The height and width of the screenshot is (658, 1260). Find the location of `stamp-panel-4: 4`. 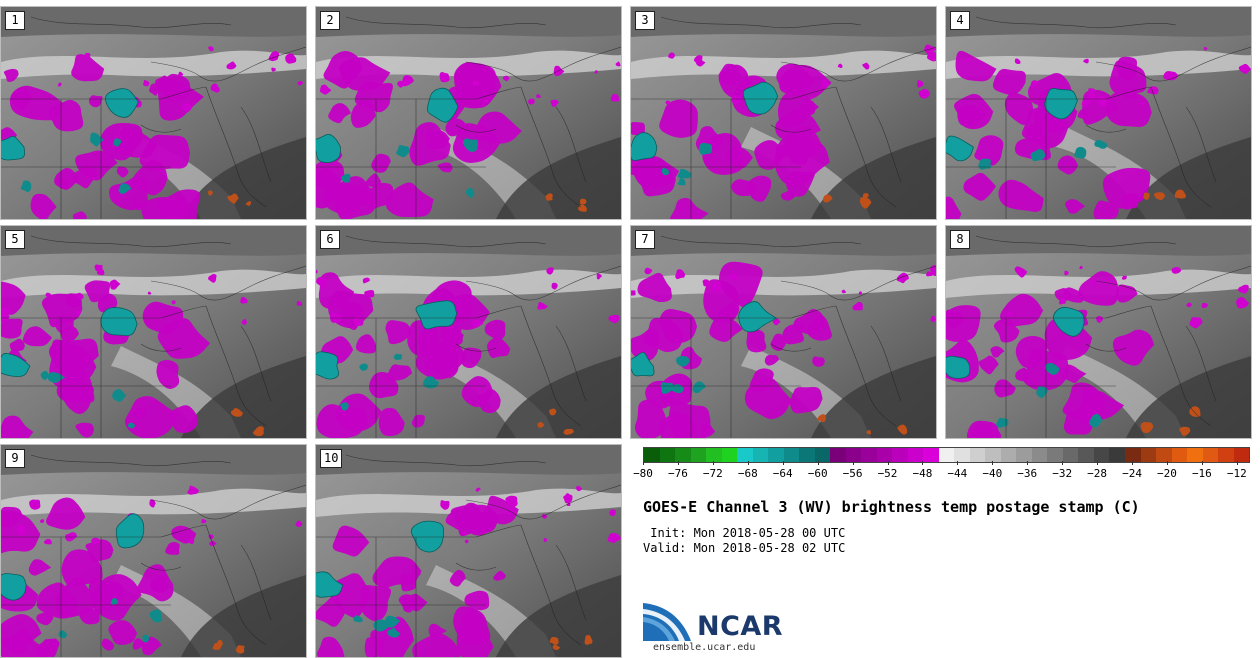

stamp-panel-4: 4 is located at coordinates (1098, 113).